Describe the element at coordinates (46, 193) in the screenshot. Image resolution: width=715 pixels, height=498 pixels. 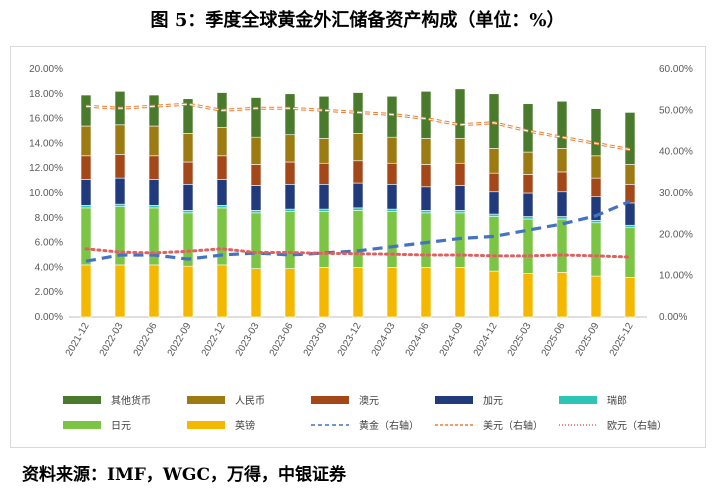
I see `left-axis-tick-label: 10.00%` at that location.